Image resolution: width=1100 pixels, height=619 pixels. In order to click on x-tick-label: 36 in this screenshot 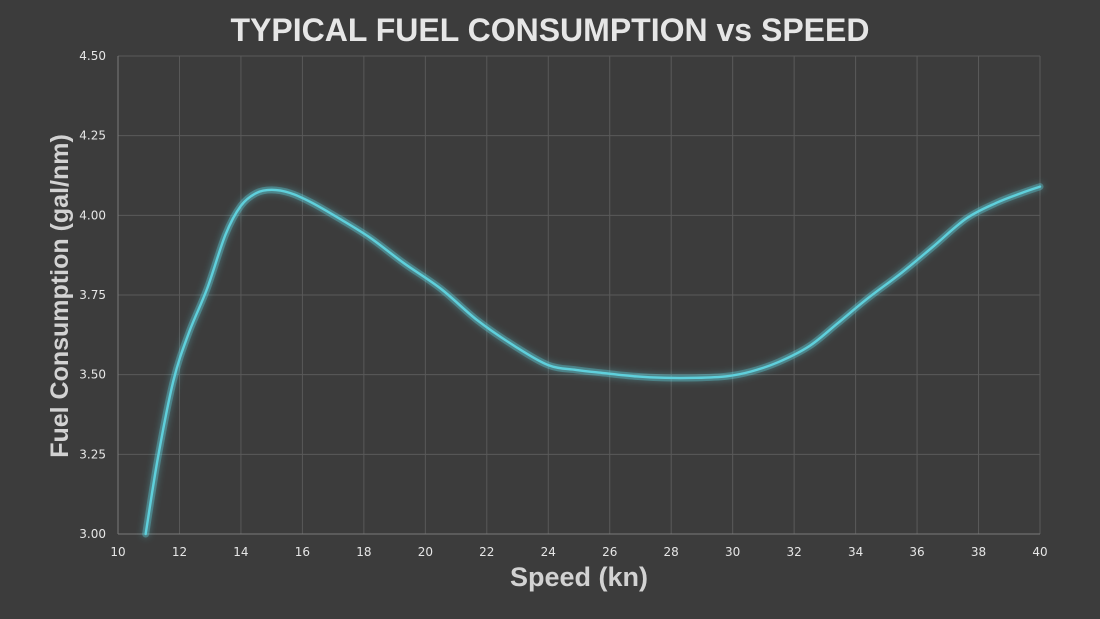, I will do `click(916, 552)`.